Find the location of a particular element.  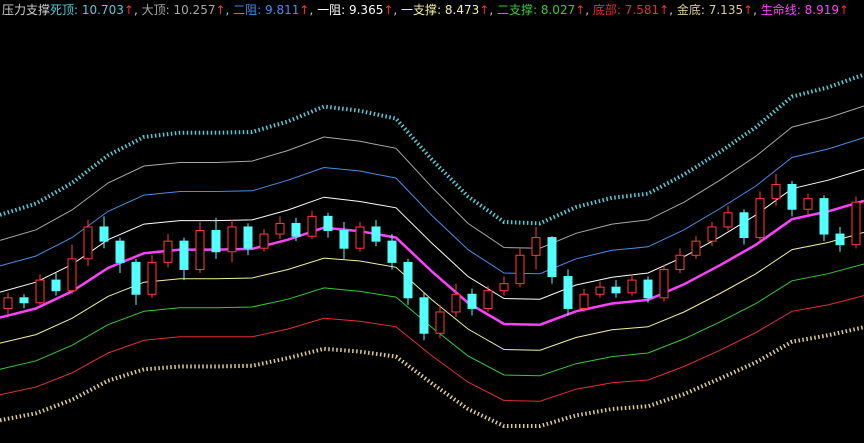

legend-name: 二支撑 is located at coordinates (515, 9).